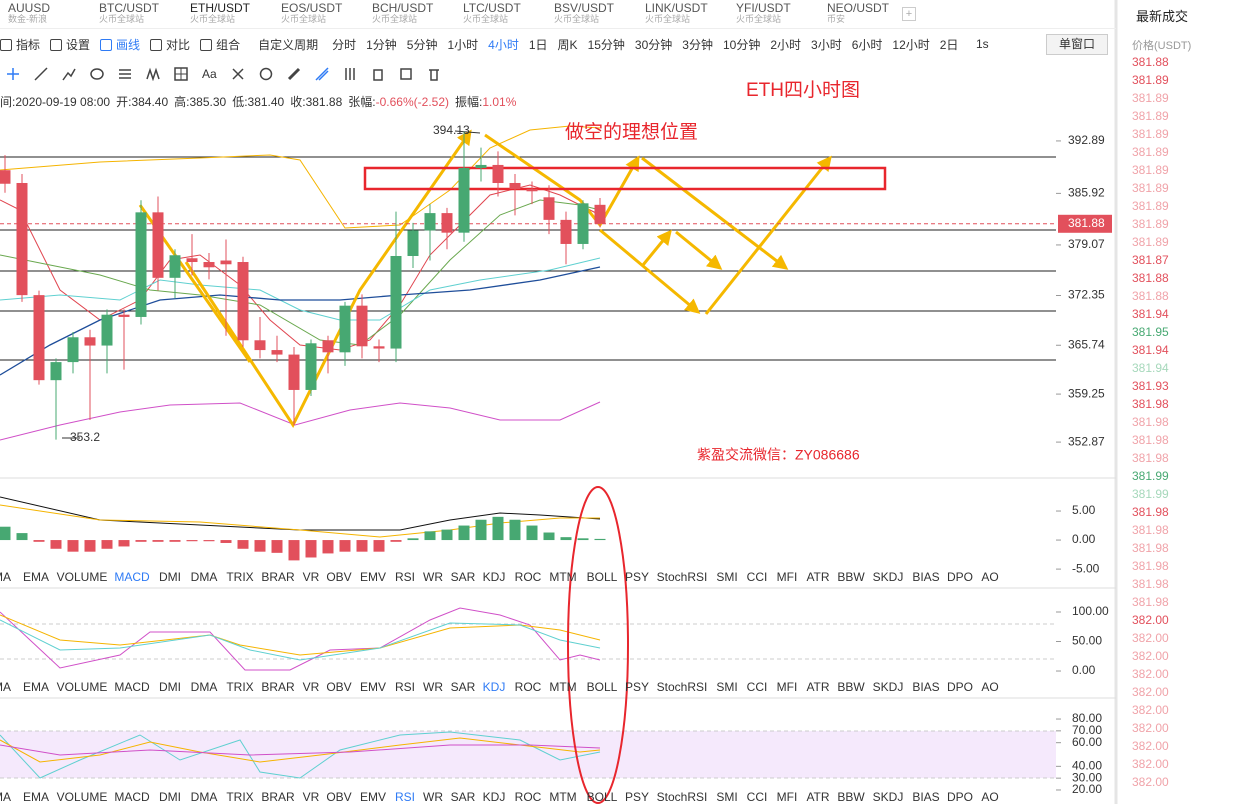  What do you see at coordinates (318, 13) in the screenshot?
I see `tab: EOS/USDT 火币全球站` at bounding box center [318, 13].